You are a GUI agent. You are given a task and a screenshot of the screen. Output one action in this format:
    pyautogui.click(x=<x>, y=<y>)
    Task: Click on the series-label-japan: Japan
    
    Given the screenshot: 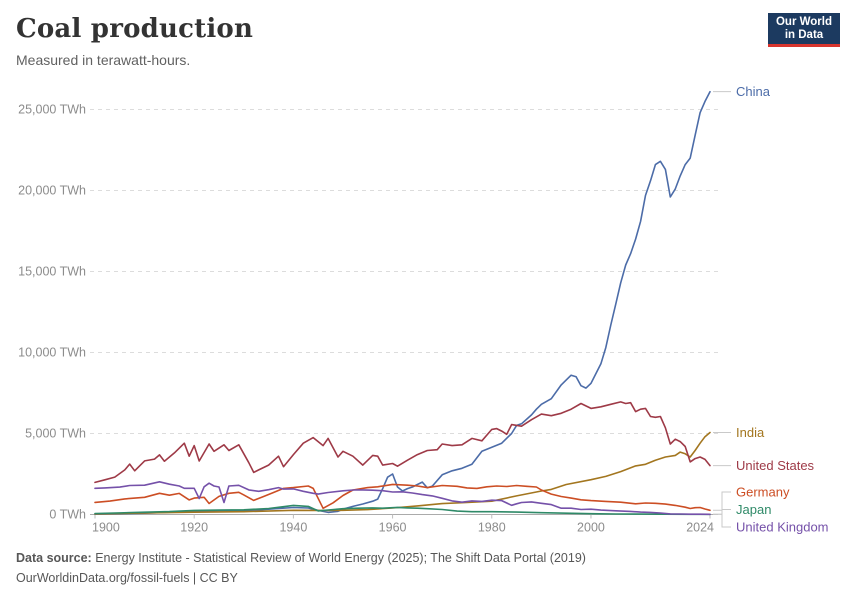 What is the action you would take?
    pyautogui.click(x=753, y=509)
    